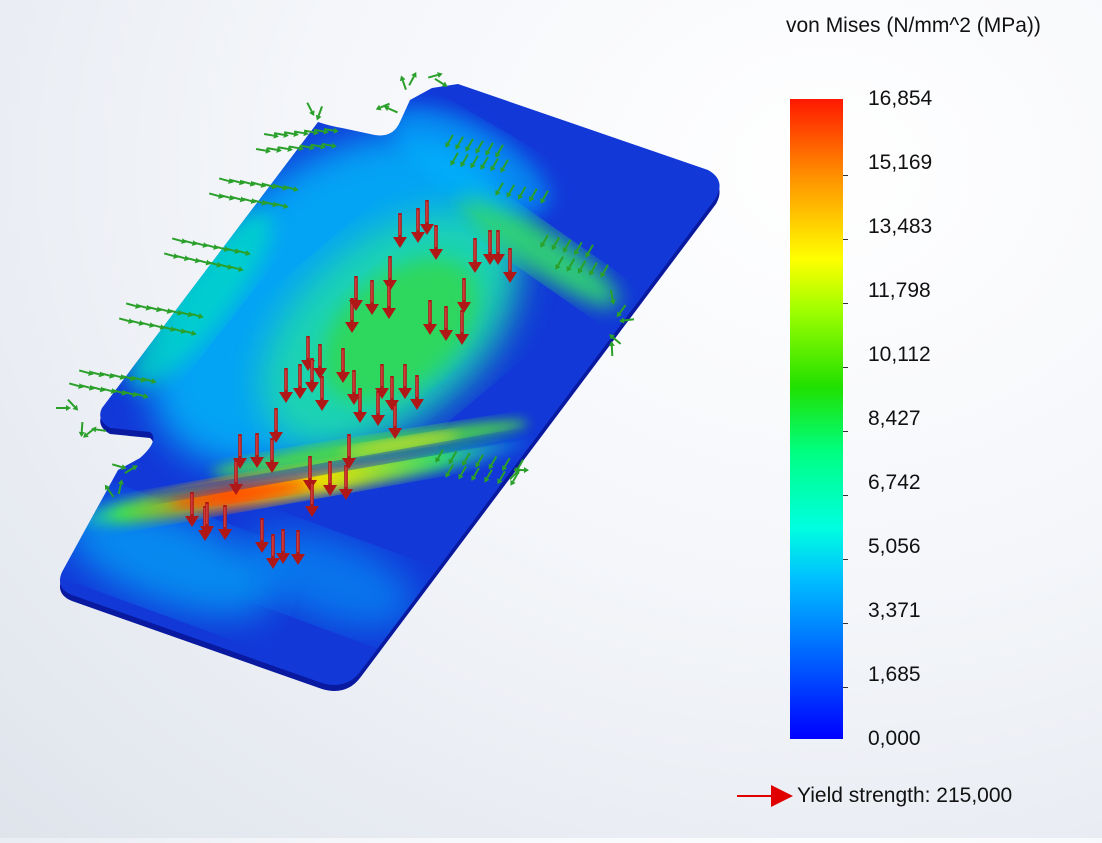  What do you see at coordinates (765, 796) in the screenshot?
I see `red-arrow-icon` at bounding box center [765, 796].